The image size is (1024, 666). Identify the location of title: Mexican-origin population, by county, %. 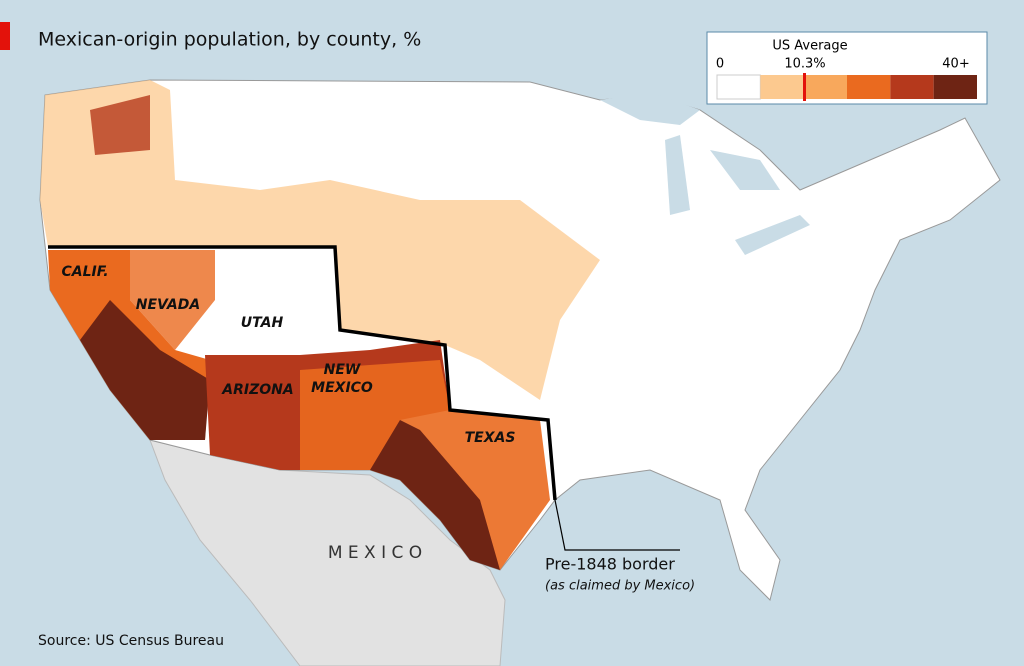
(229, 40).